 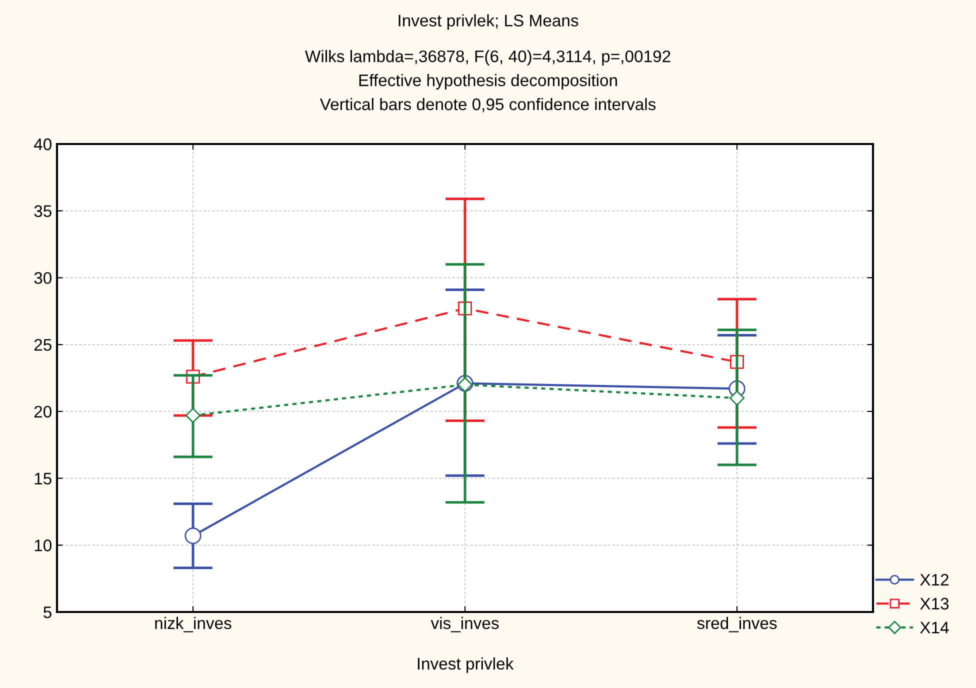 I want to click on y-tick-label: 30, so click(x=43, y=278).